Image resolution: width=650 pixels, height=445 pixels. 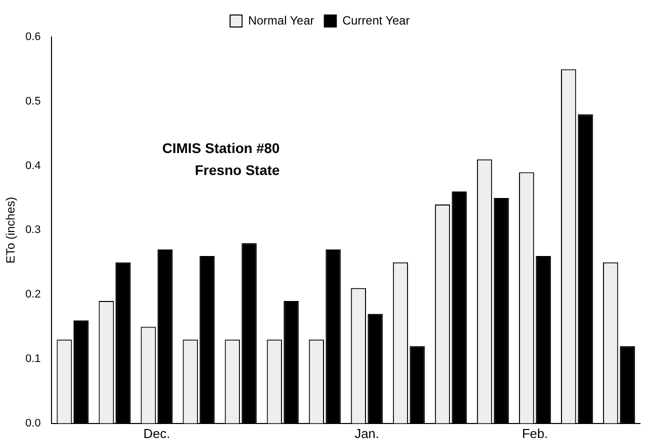 What do you see at coordinates (535, 433) in the screenshot?
I see `x-tick-label: Feb.` at bounding box center [535, 433].